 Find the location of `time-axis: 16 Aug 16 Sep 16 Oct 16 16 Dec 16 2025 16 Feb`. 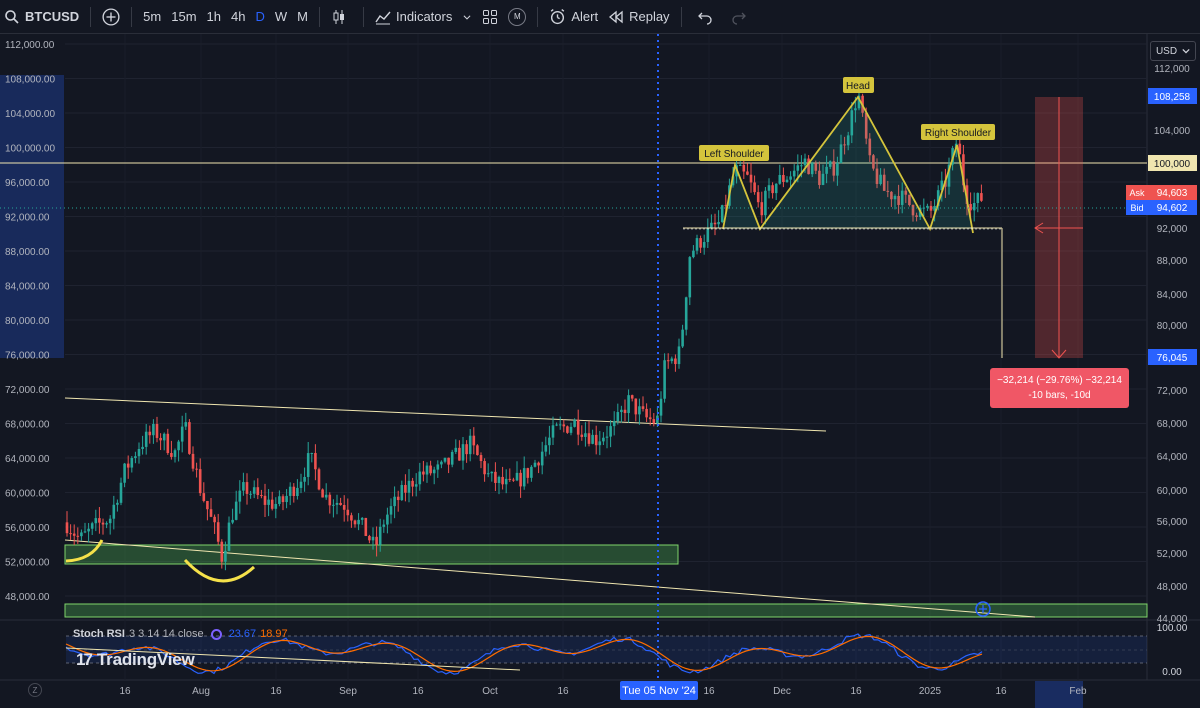

time-axis: 16 Aug 16 Sep 16 Oct 16 16 Dec 16 2025 16 Feb is located at coordinates (603, 691).